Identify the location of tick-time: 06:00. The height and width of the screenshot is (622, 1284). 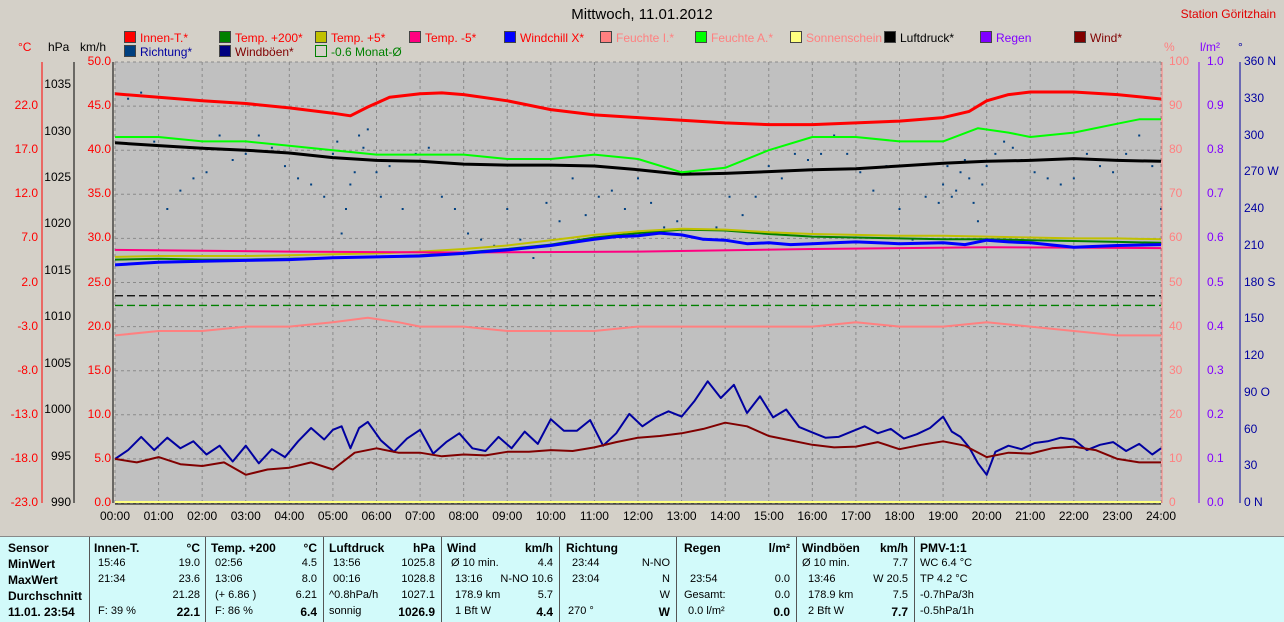
(376, 516).